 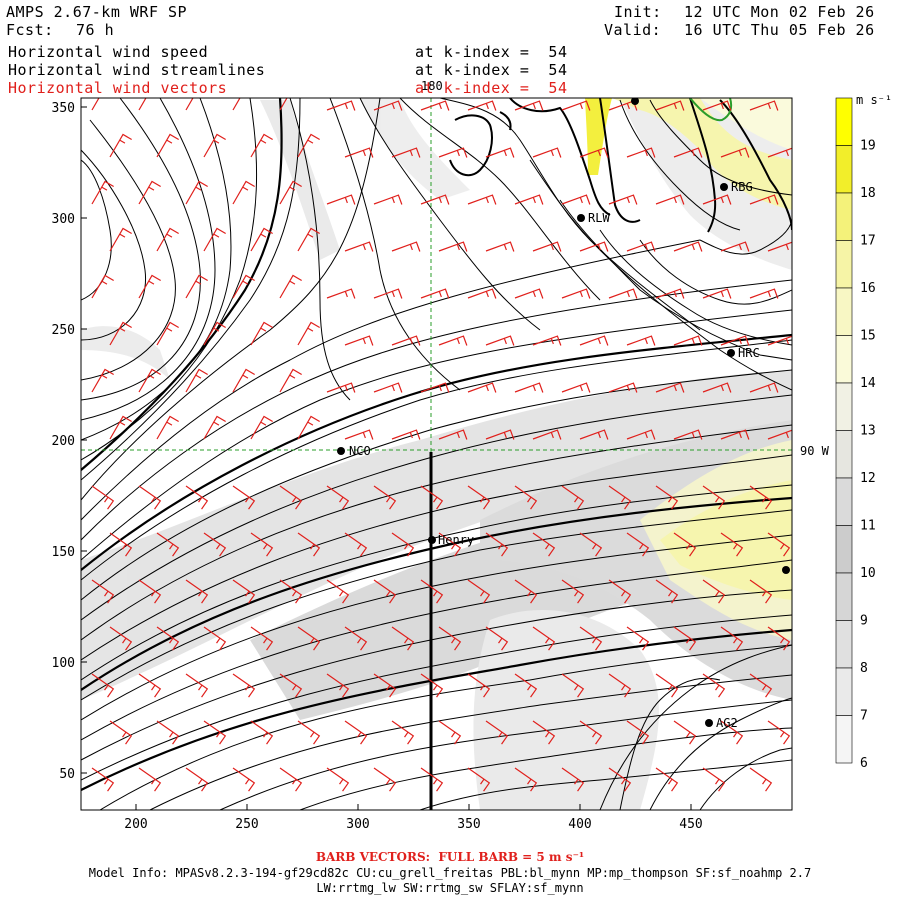 I want to click on station-label-nco: NCO, so click(x=360, y=451).